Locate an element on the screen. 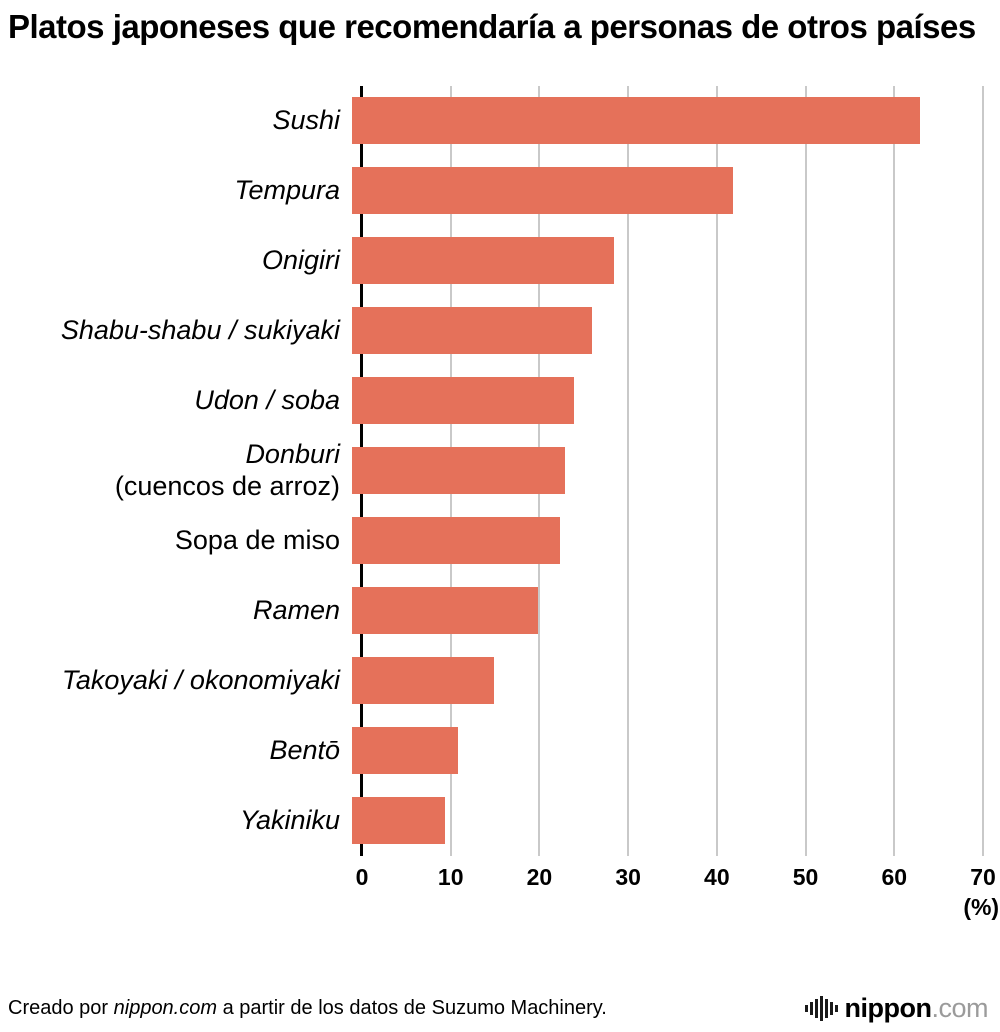  x-tick-label: 70 is located at coordinates (983, 876).